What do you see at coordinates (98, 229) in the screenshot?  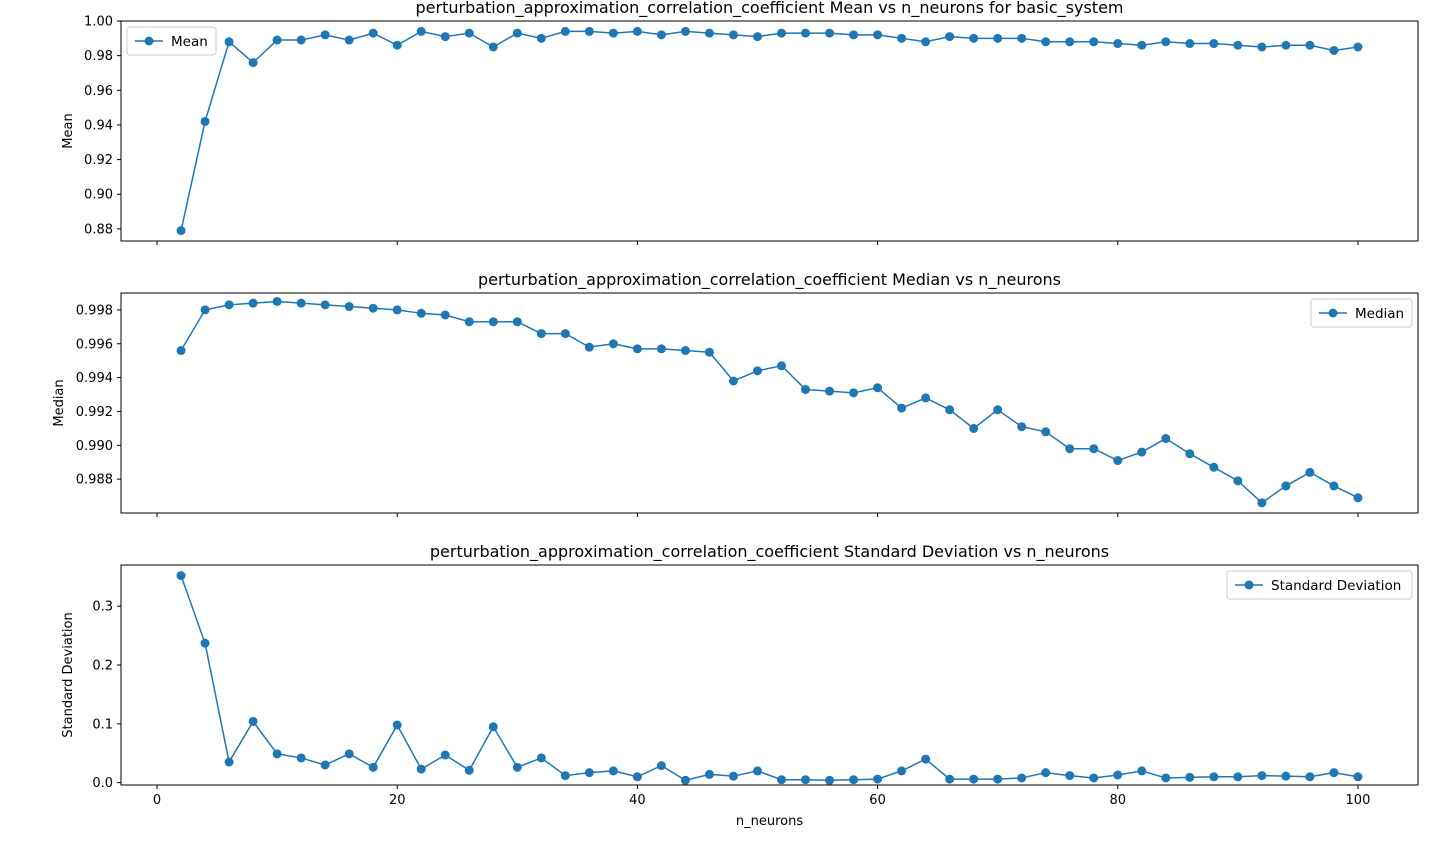 I see `y-tick-label: 0.88` at bounding box center [98, 229].